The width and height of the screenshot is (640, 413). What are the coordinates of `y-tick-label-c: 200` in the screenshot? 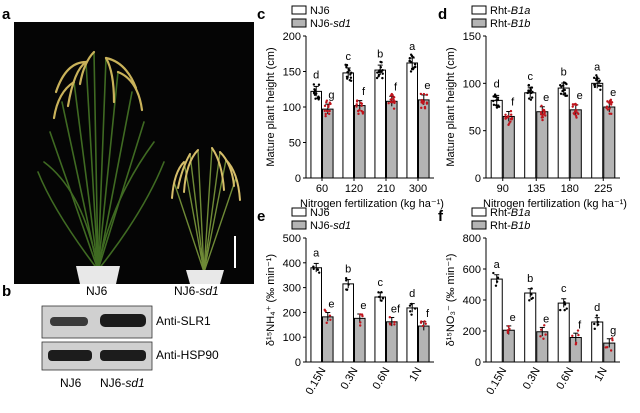 It's located at (292, 37).